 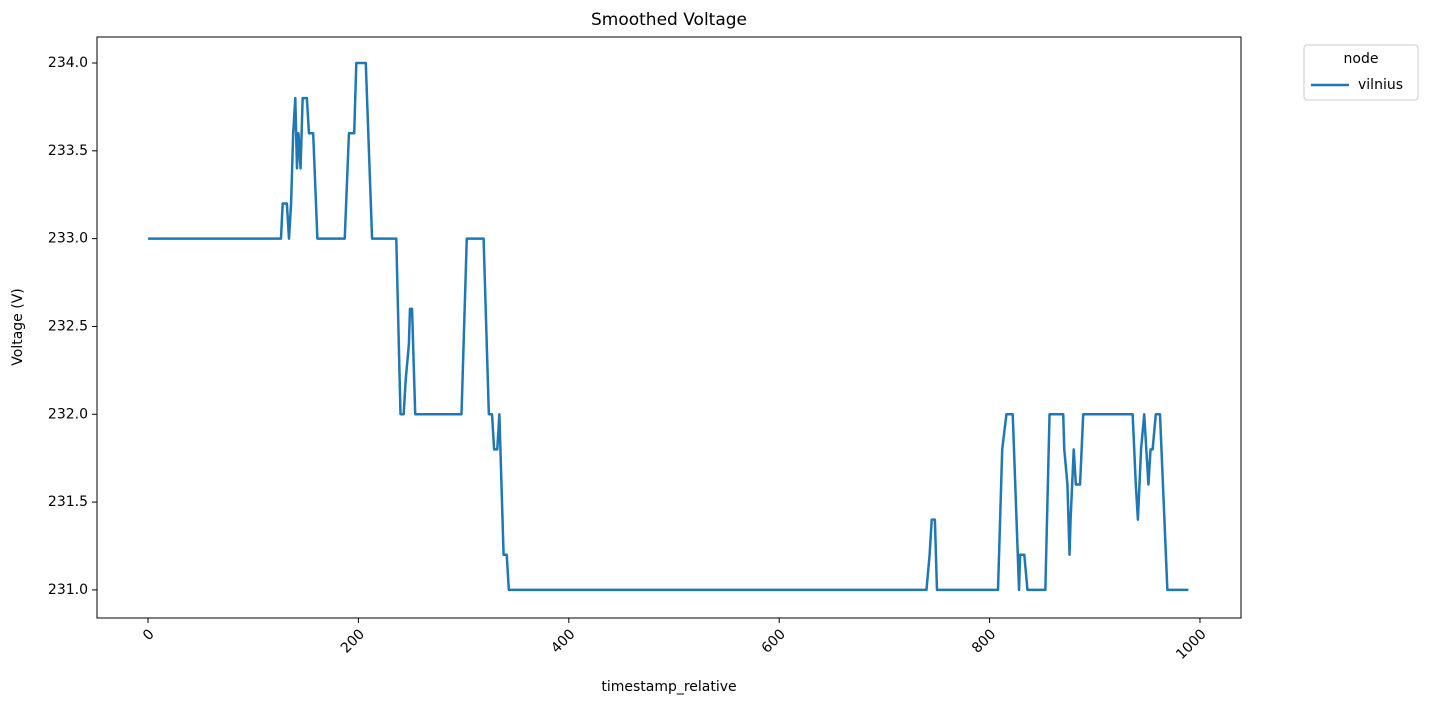 I want to click on x-tick-label: 600, so click(x=774, y=641).